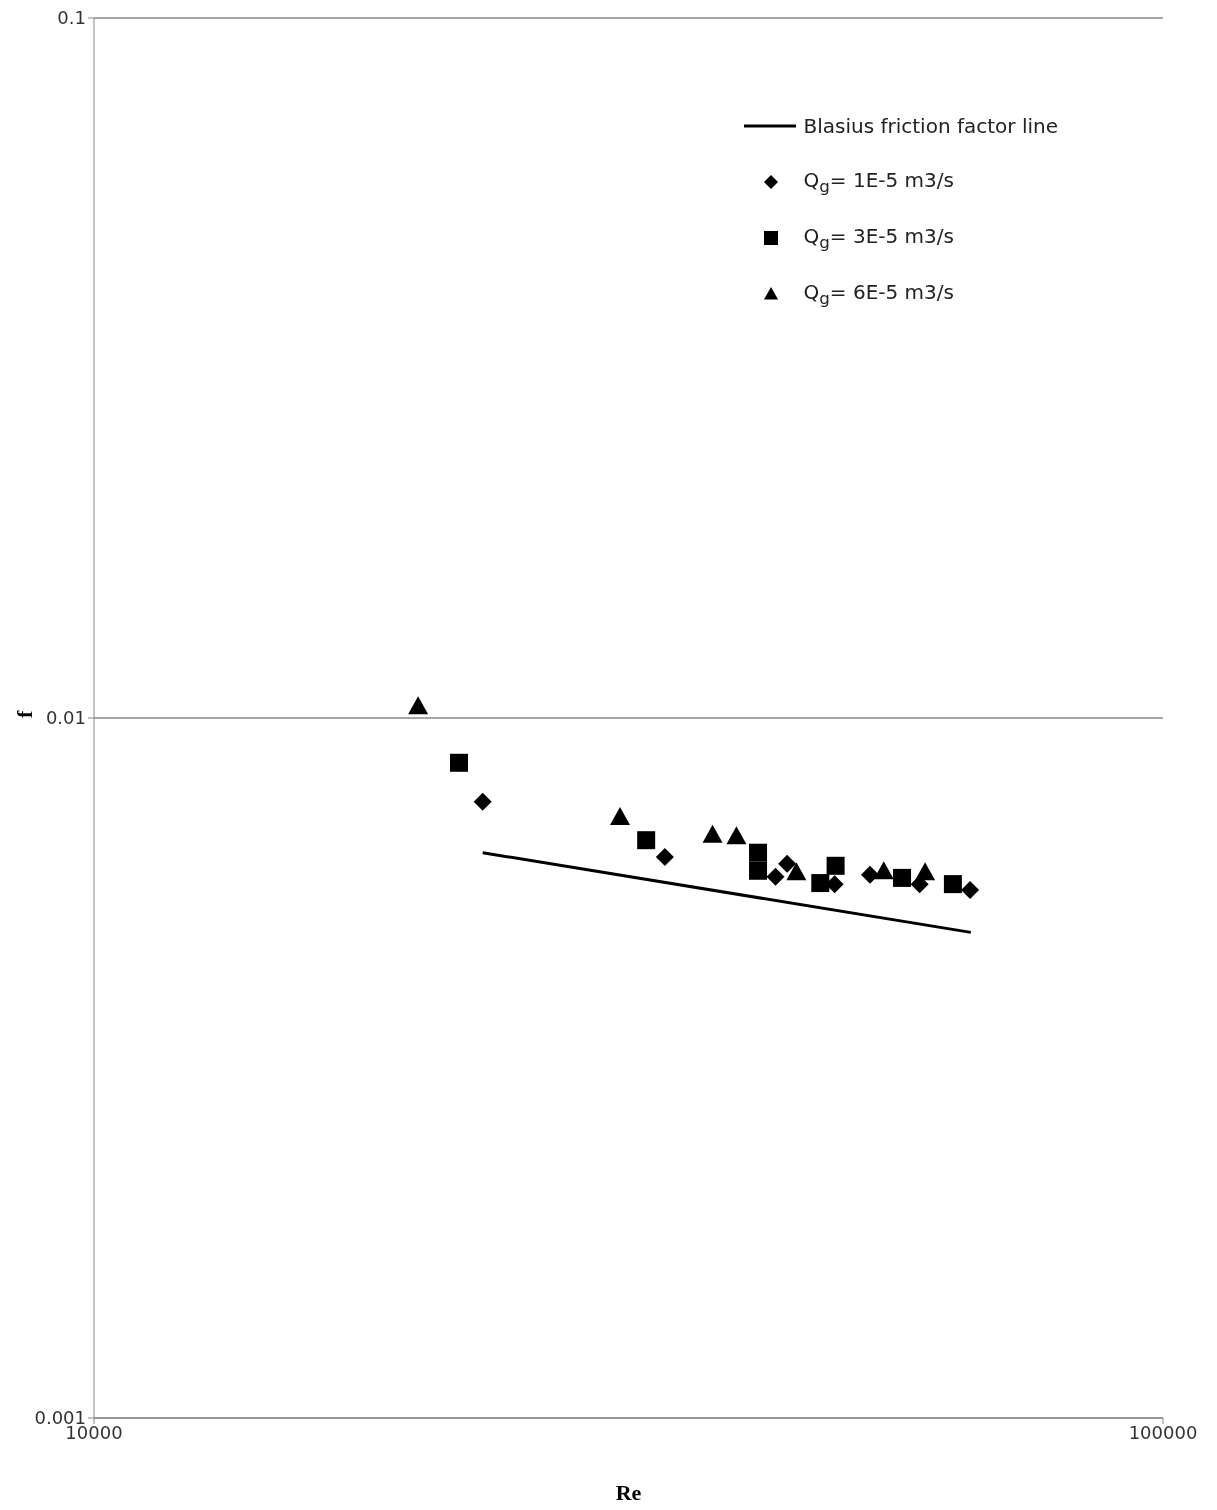  I want to click on x-axis-title: Re, so click(628, 1492).